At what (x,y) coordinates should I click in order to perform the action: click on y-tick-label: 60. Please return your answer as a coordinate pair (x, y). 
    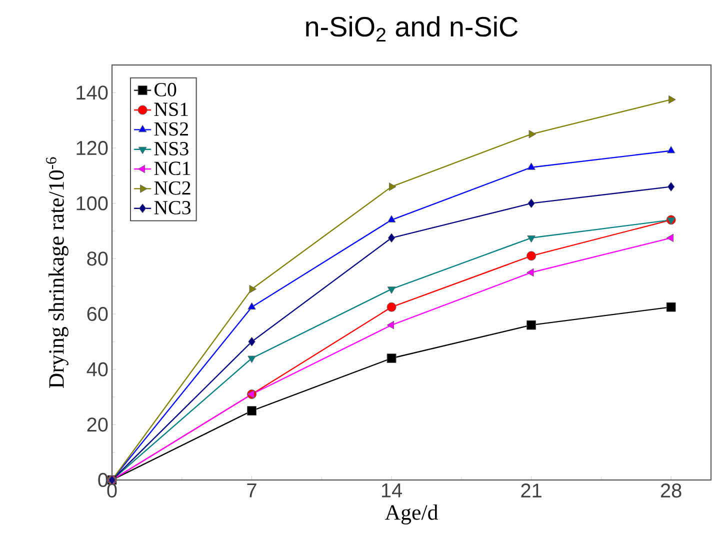
    Looking at the image, I should click on (97, 314).